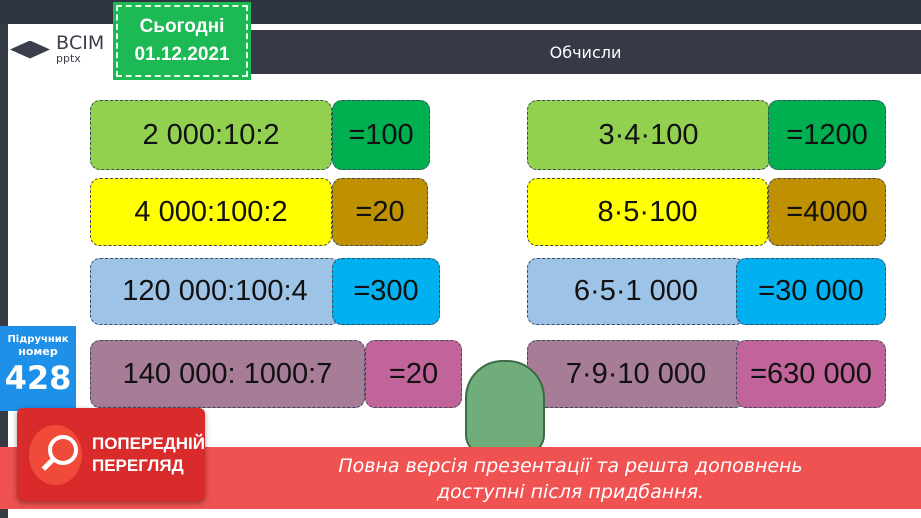  What do you see at coordinates (182, 26) in the screenshot?
I see `date-label: Сьогодні` at bounding box center [182, 26].